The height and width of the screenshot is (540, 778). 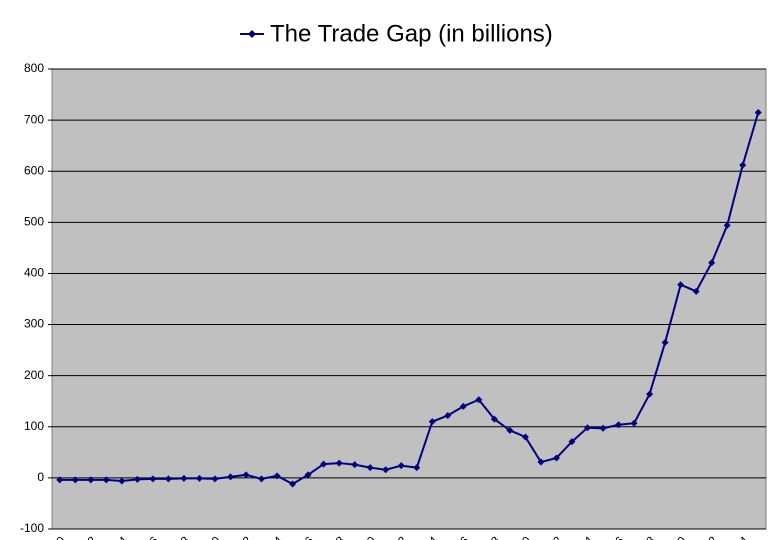 What do you see at coordinates (84, 536) in the screenshot?
I see `x-tick-label: 1962` at bounding box center [84, 536].